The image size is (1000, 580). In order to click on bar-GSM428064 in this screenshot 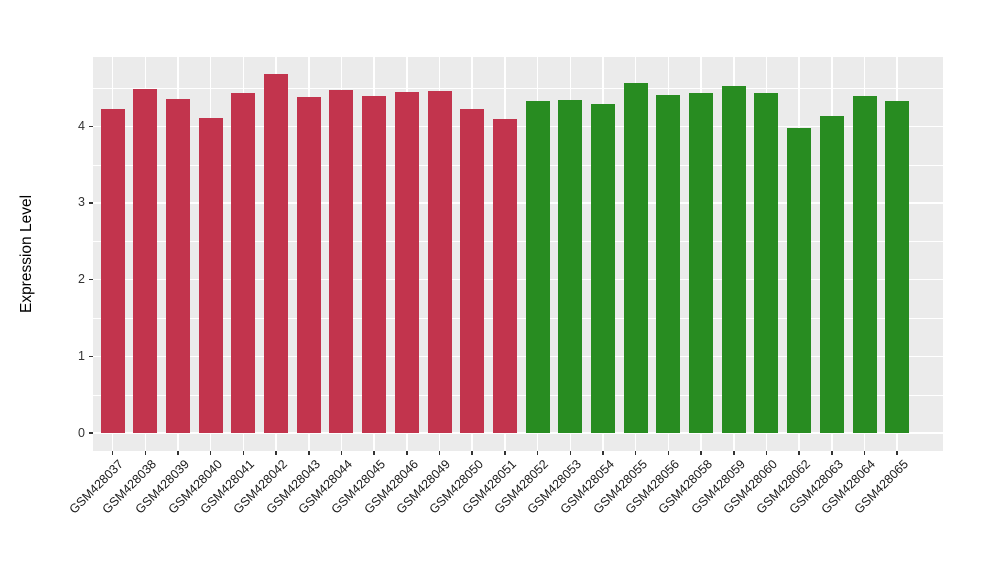, I will do `click(864, 264)`.